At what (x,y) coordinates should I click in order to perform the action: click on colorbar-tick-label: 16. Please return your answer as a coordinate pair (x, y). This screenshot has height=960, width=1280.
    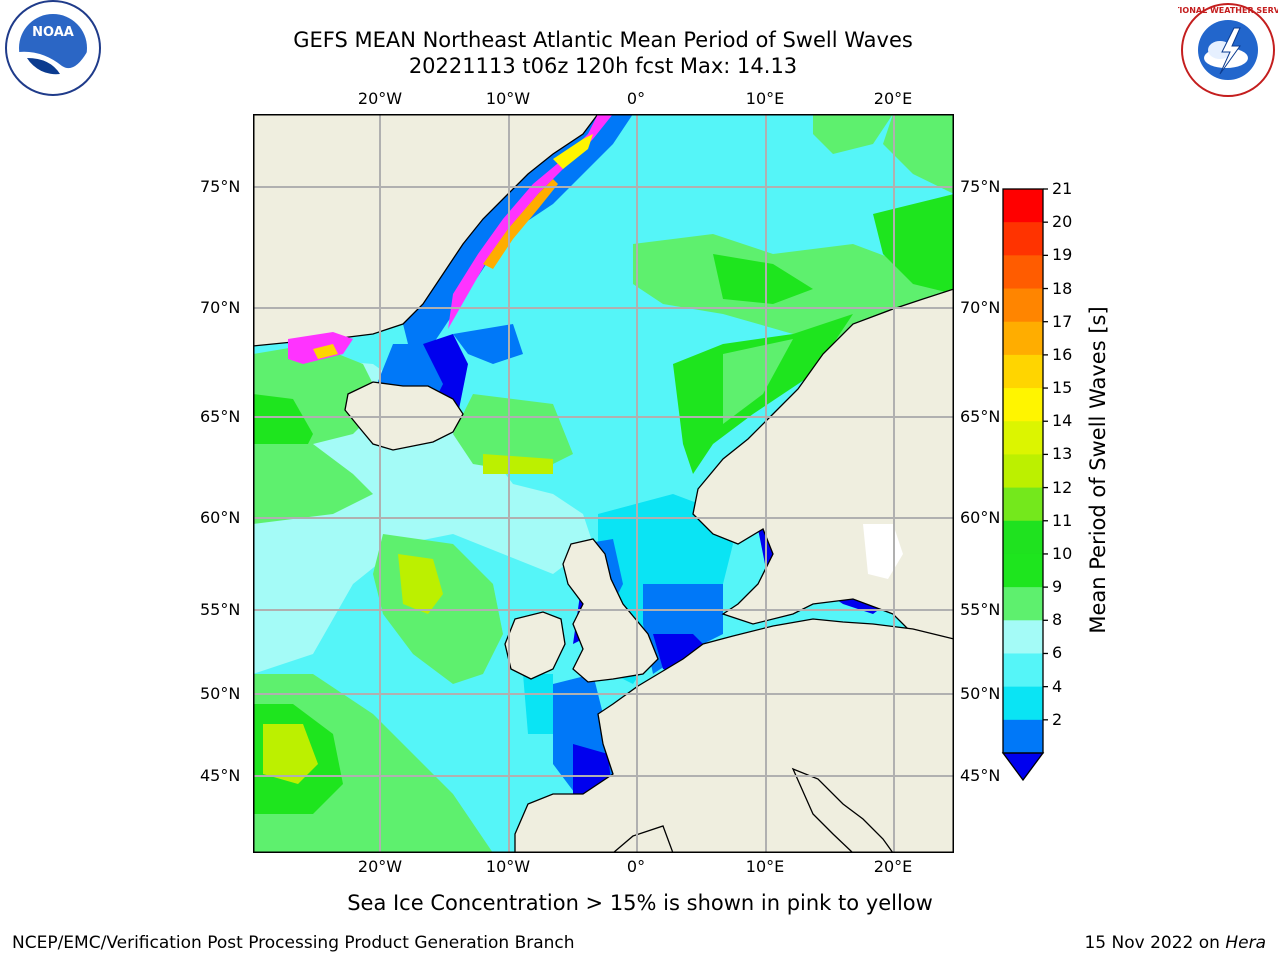
    Looking at the image, I should click on (1062, 354).